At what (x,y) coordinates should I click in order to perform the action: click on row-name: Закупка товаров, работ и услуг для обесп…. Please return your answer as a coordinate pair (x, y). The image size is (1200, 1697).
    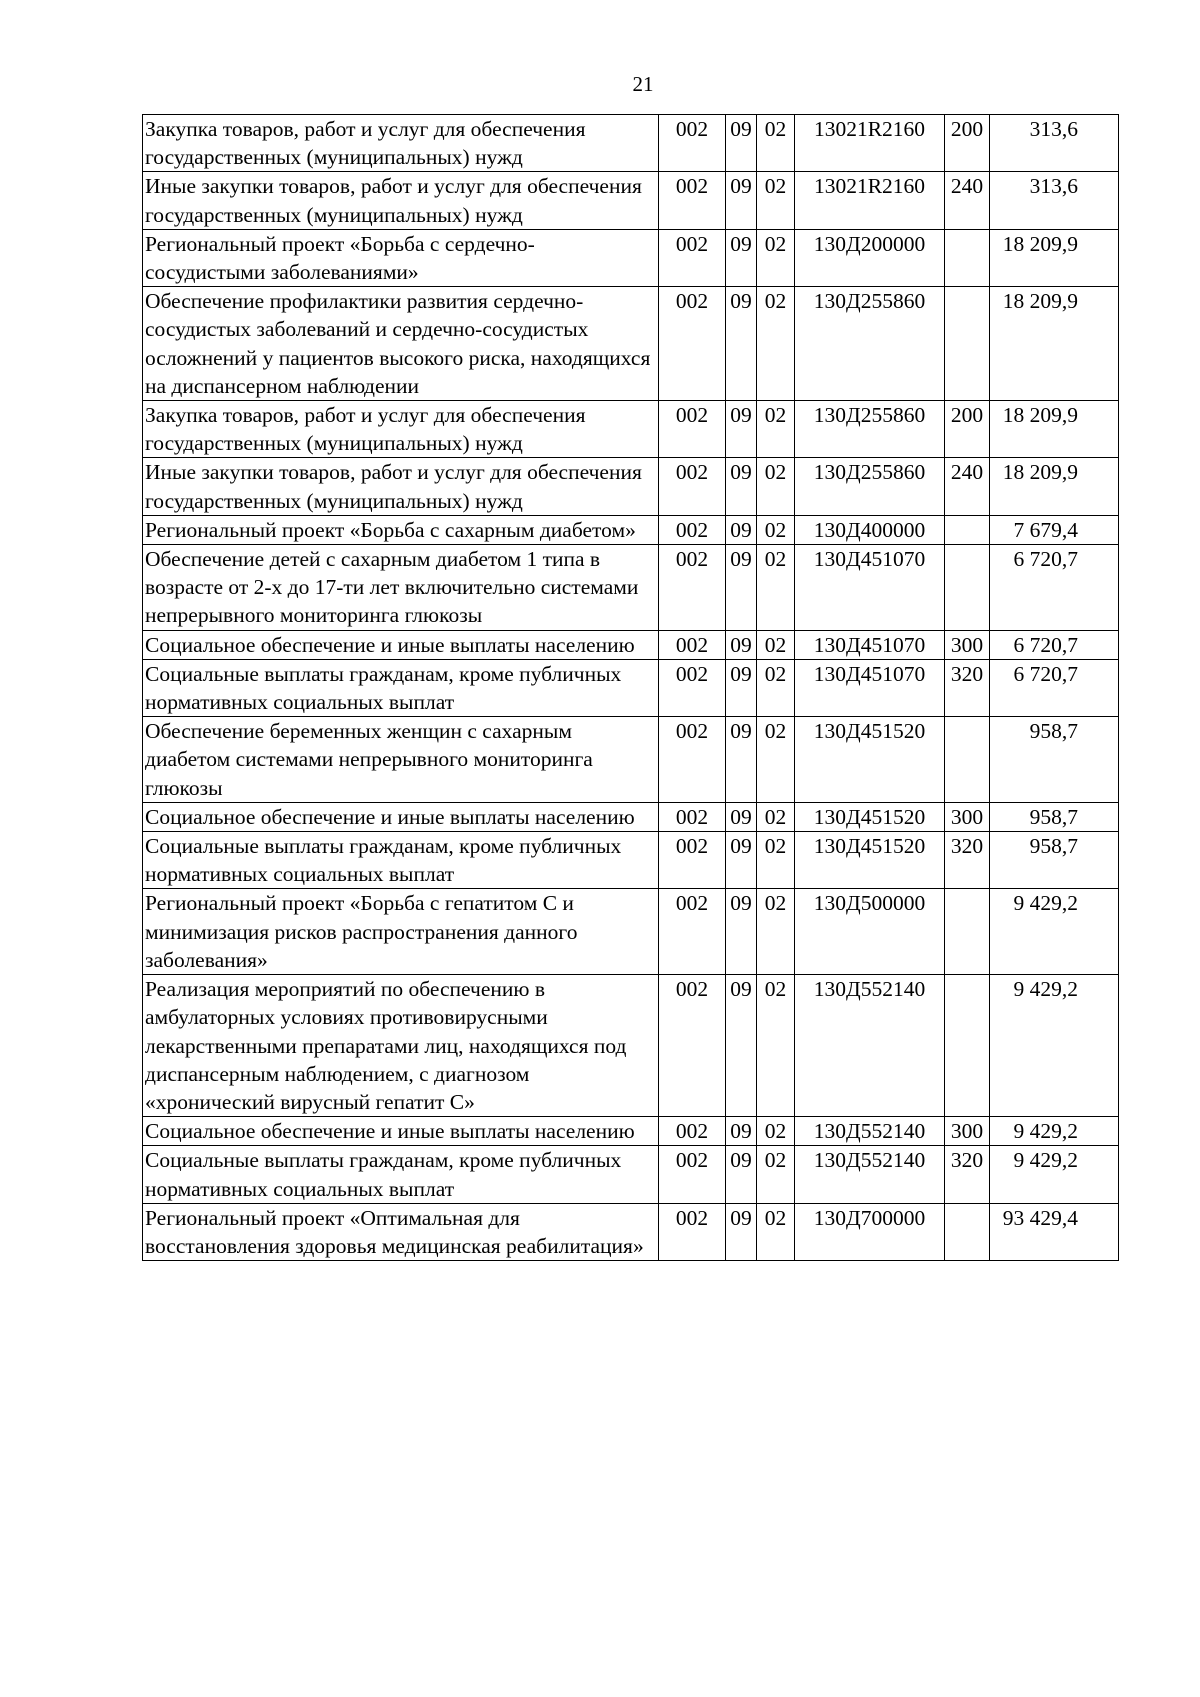
    Looking at the image, I should click on (400, 143).